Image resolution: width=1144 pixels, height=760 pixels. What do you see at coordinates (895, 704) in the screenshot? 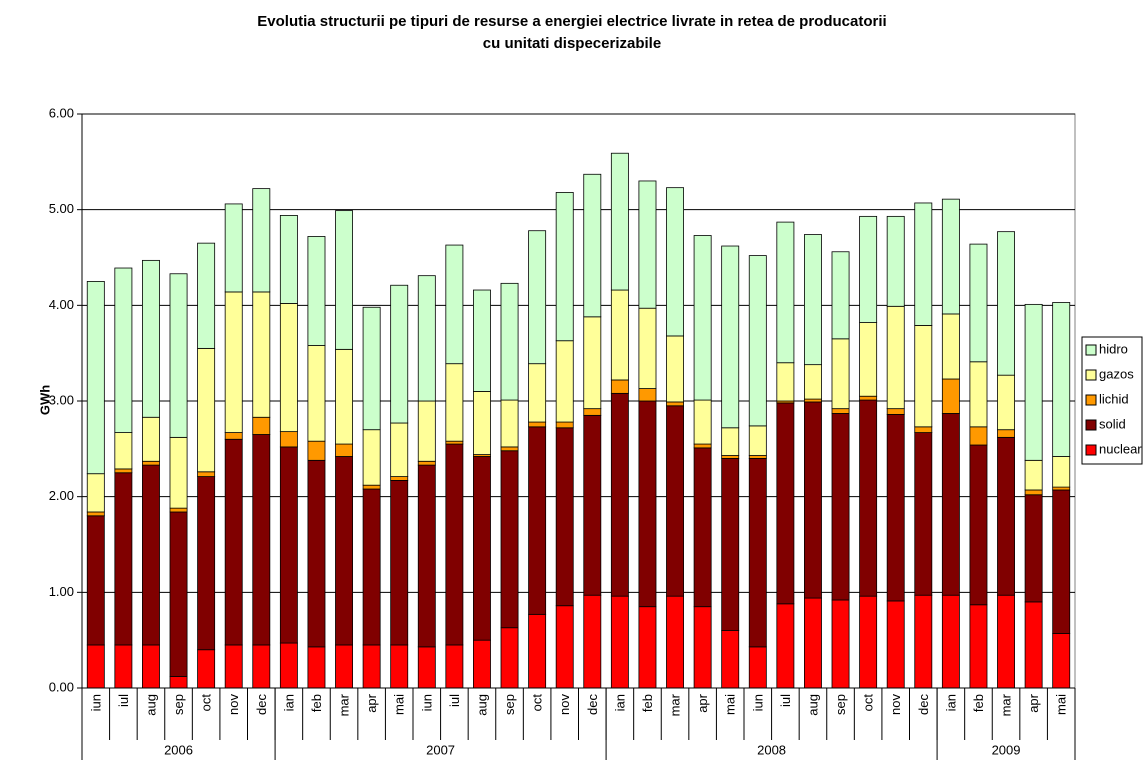
I see `x-tick-label: nov` at bounding box center [895, 704].